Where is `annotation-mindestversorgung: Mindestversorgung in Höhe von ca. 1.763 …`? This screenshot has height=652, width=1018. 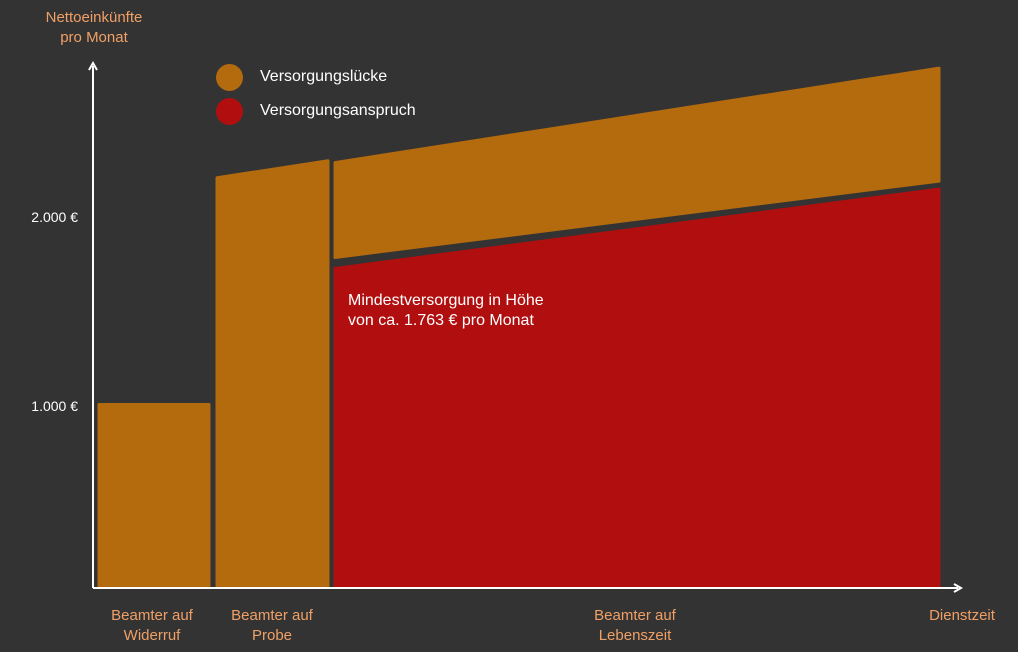
annotation-mindestversorgung: Mindestversorgung in Höhe von ca. 1.763 … is located at coordinates (446, 311).